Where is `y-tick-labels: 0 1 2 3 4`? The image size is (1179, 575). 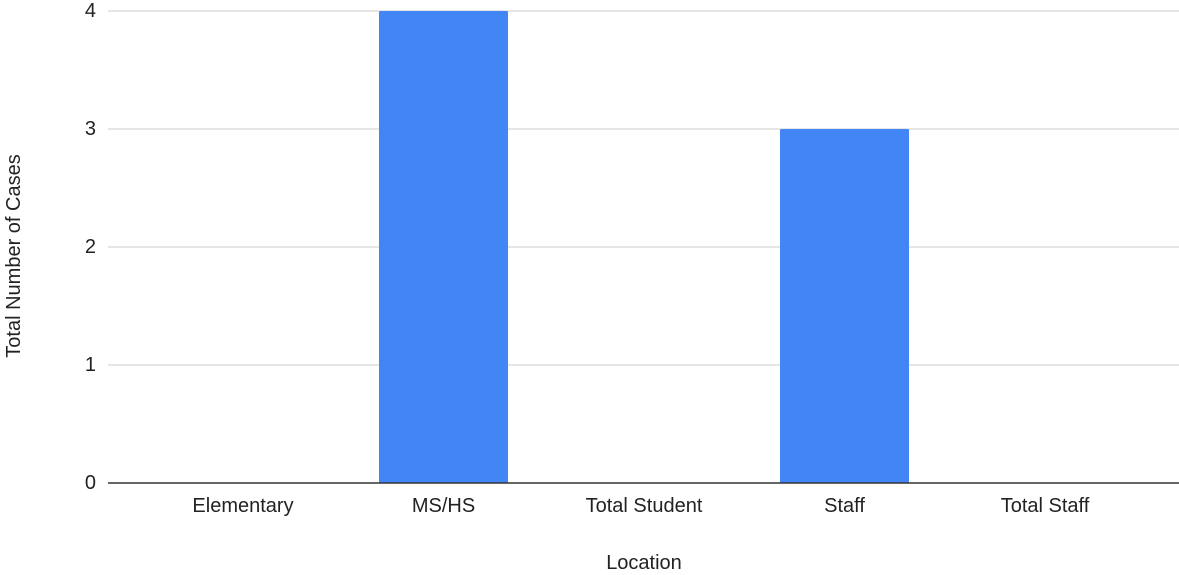 y-tick-labels: 0 1 2 3 4 is located at coordinates (90, 247).